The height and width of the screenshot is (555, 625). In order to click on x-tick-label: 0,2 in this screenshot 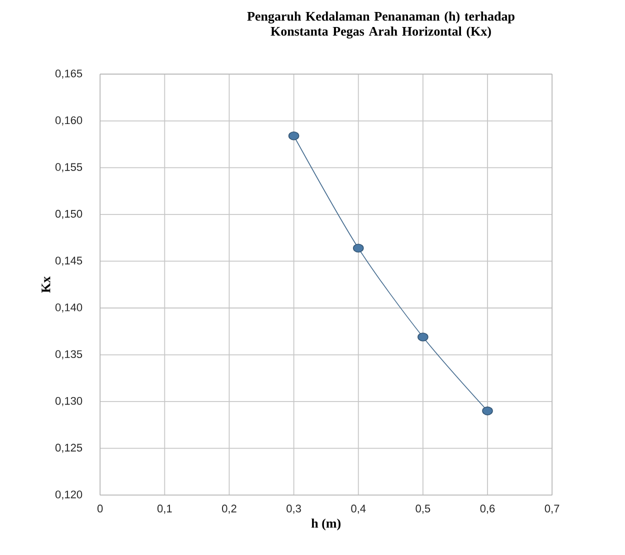, I will do `click(229, 509)`.